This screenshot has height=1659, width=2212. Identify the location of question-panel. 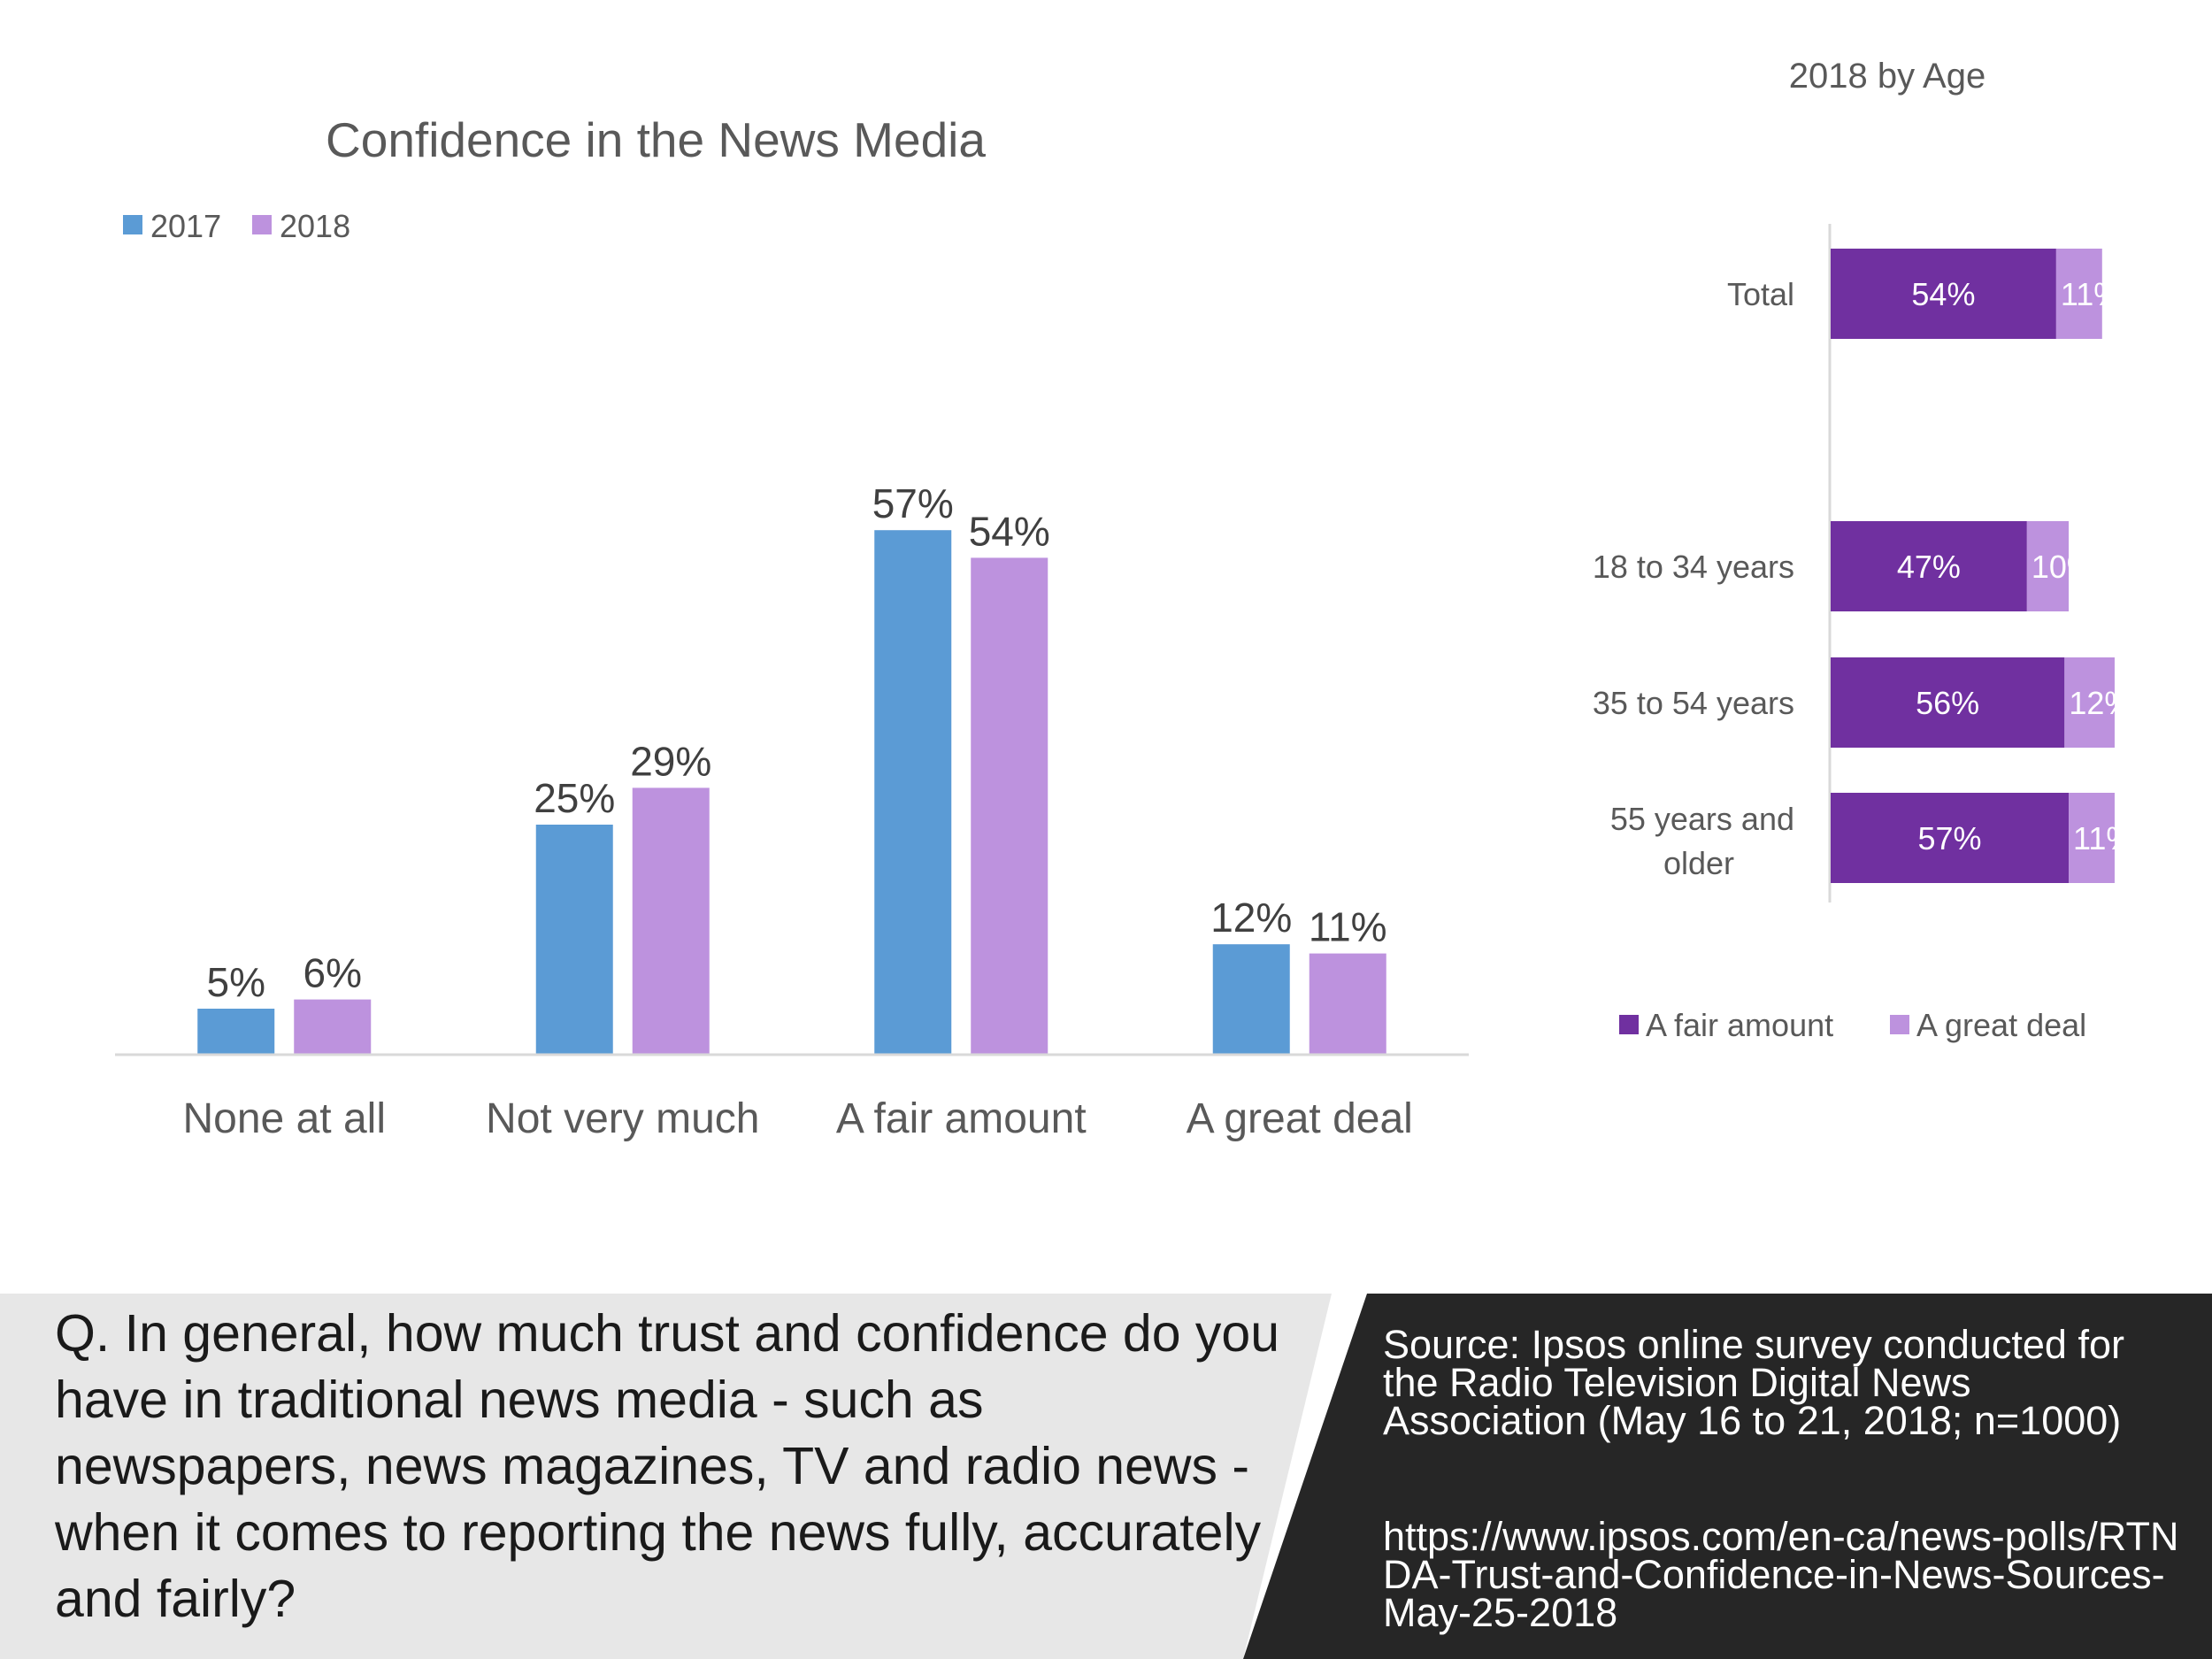
(666, 1477).